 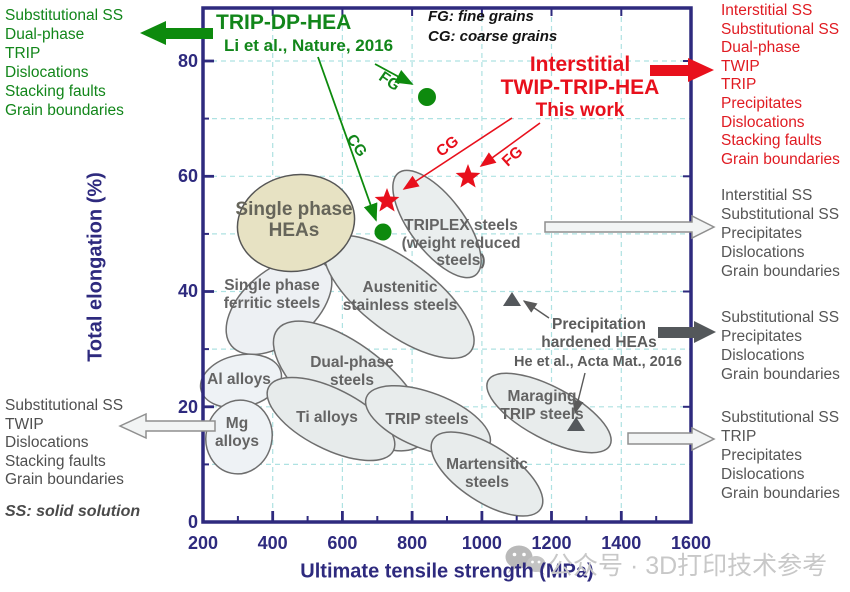 What do you see at coordinates (187, 61) in the screenshot?
I see `y-tick-80: 80` at bounding box center [187, 61].